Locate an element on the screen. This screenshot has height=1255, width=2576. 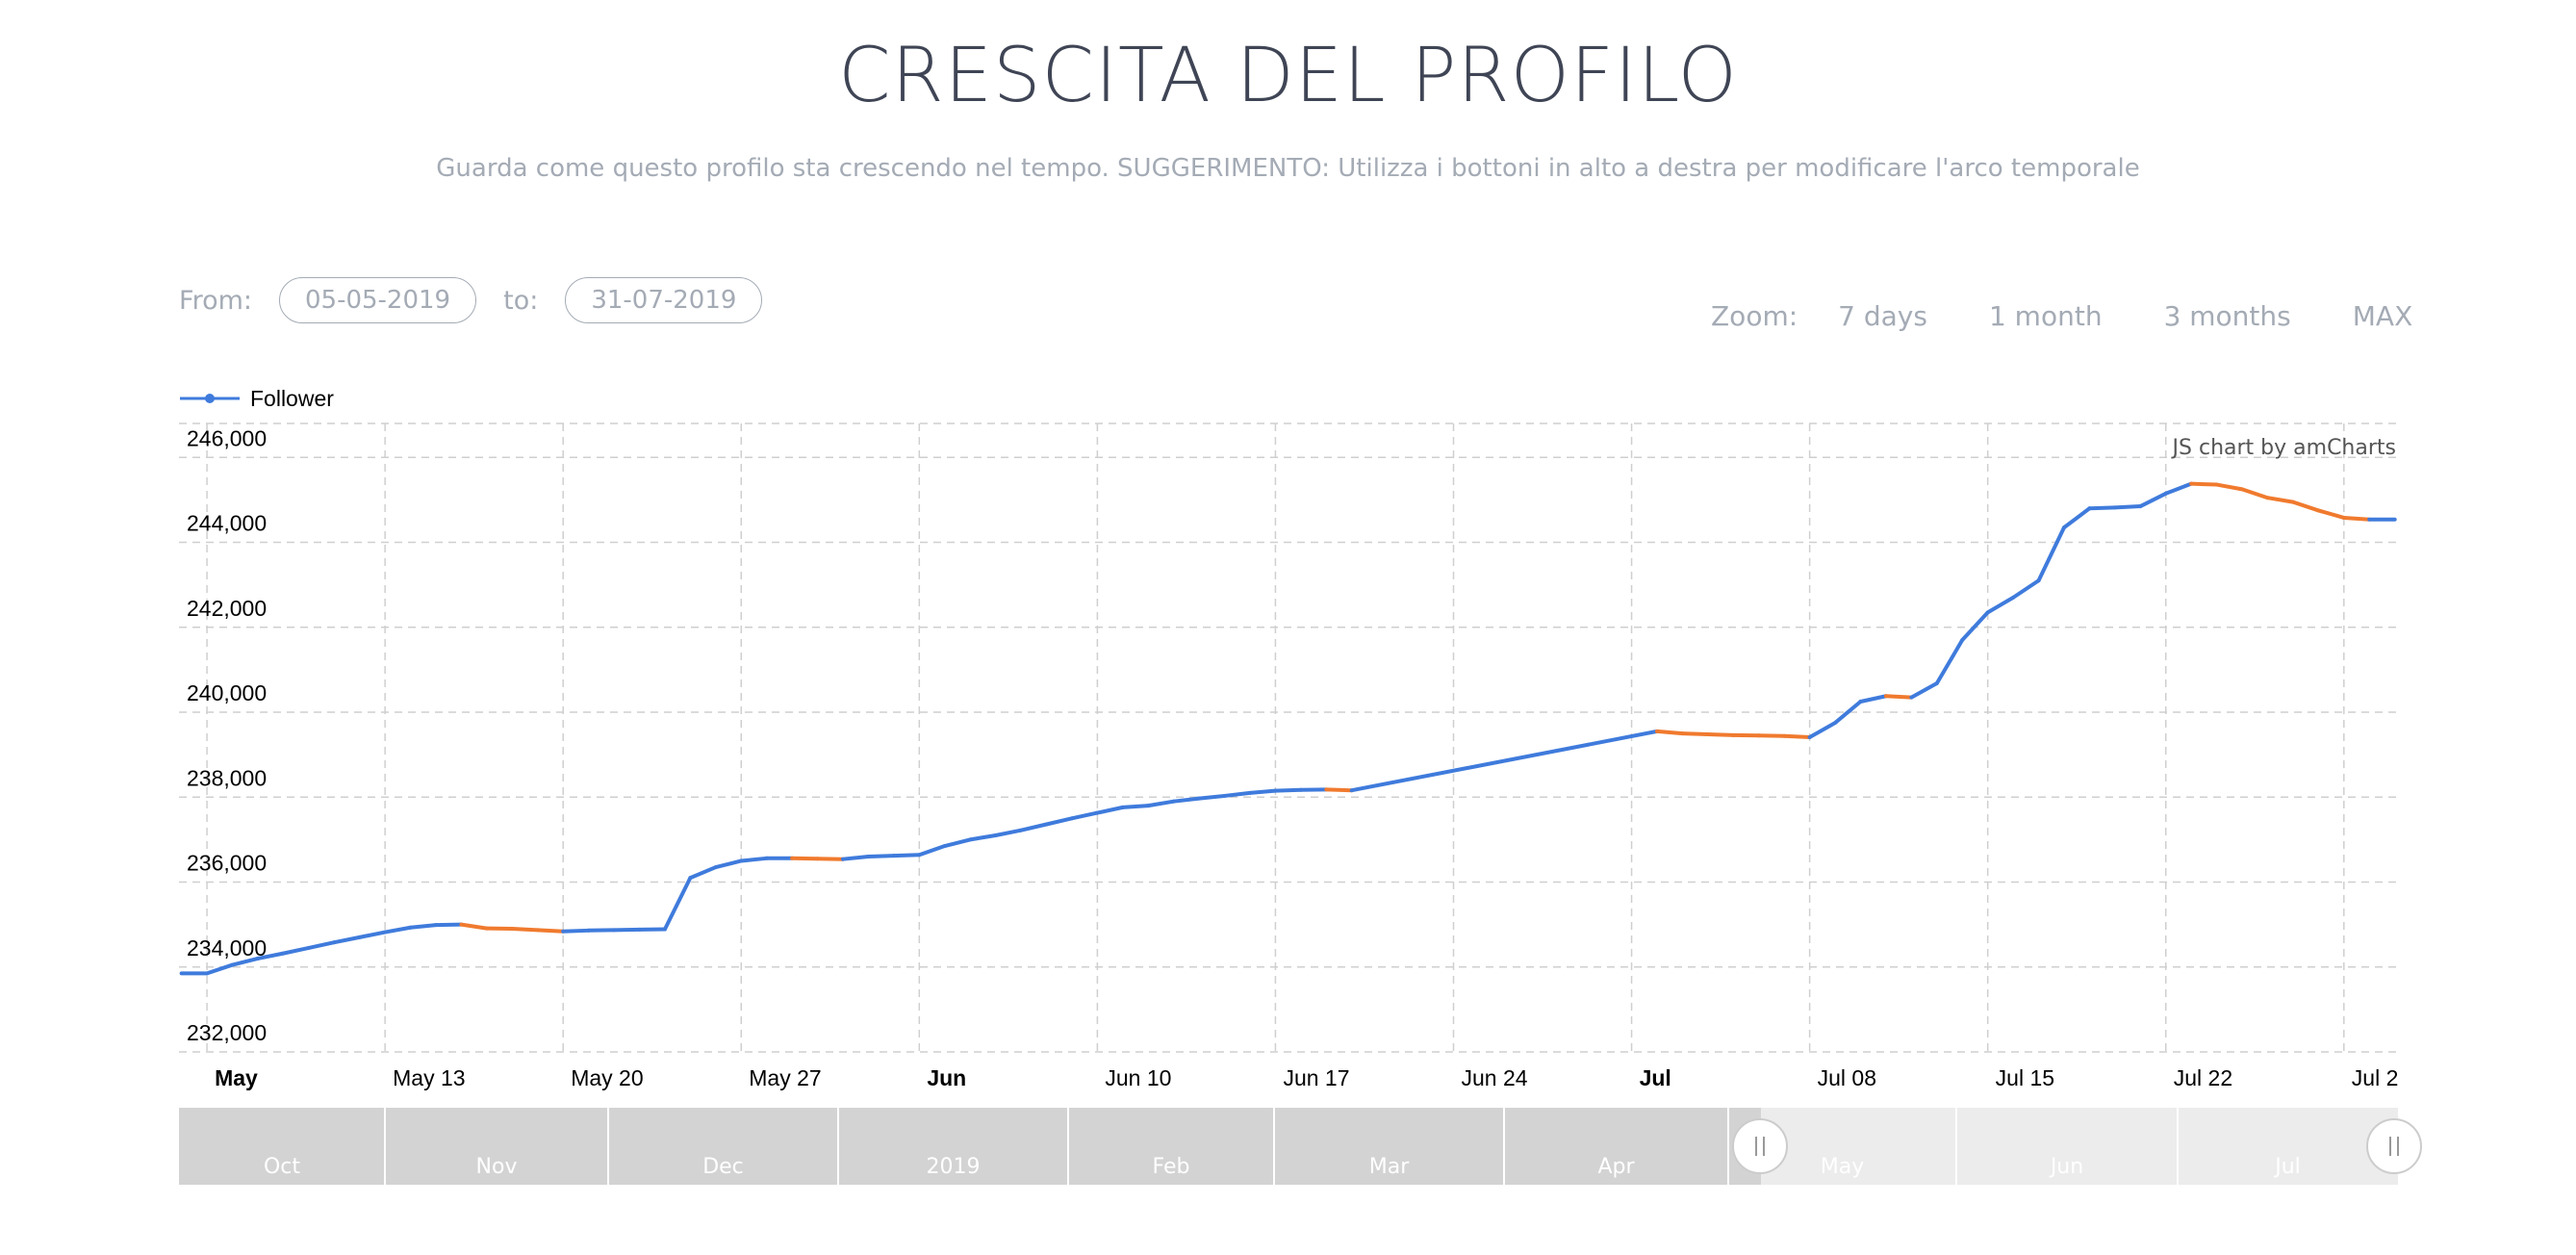
x-tick-label: May 13 is located at coordinates (429, 1078).